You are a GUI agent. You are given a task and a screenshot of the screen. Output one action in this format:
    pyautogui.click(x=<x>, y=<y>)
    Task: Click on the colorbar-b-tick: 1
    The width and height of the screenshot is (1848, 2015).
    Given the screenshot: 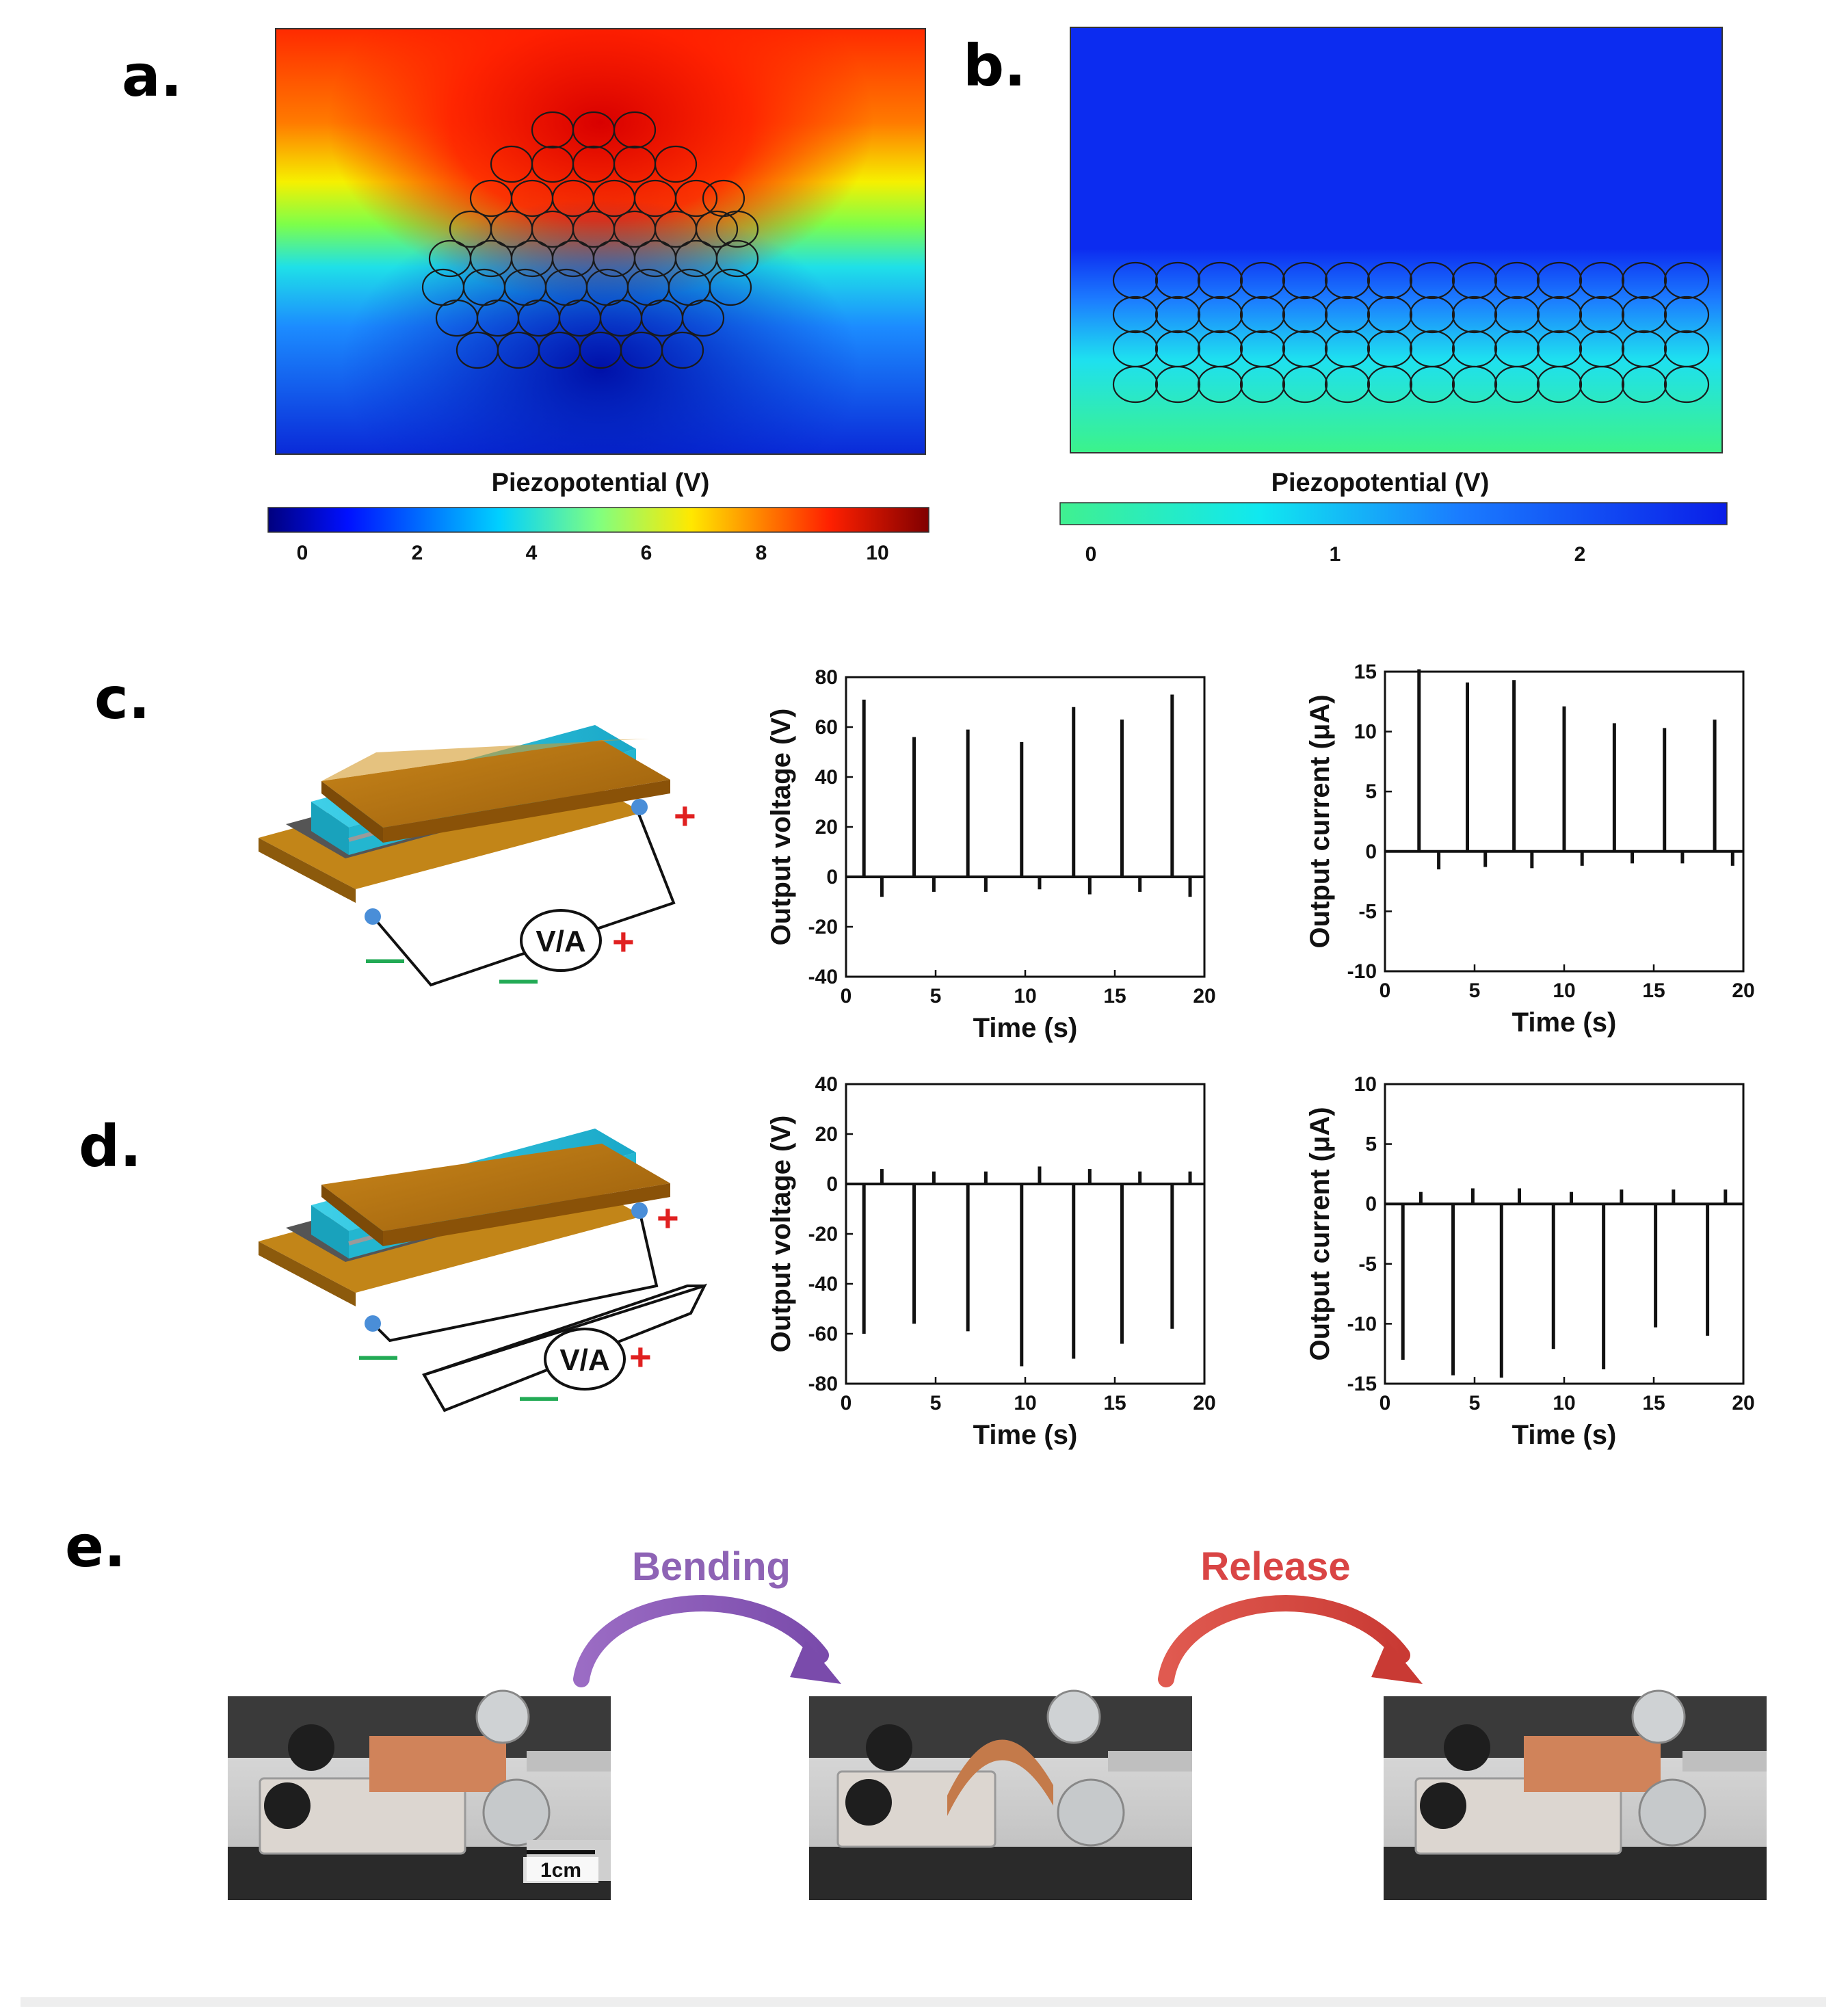 What is the action you would take?
    pyautogui.click(x=1335, y=554)
    